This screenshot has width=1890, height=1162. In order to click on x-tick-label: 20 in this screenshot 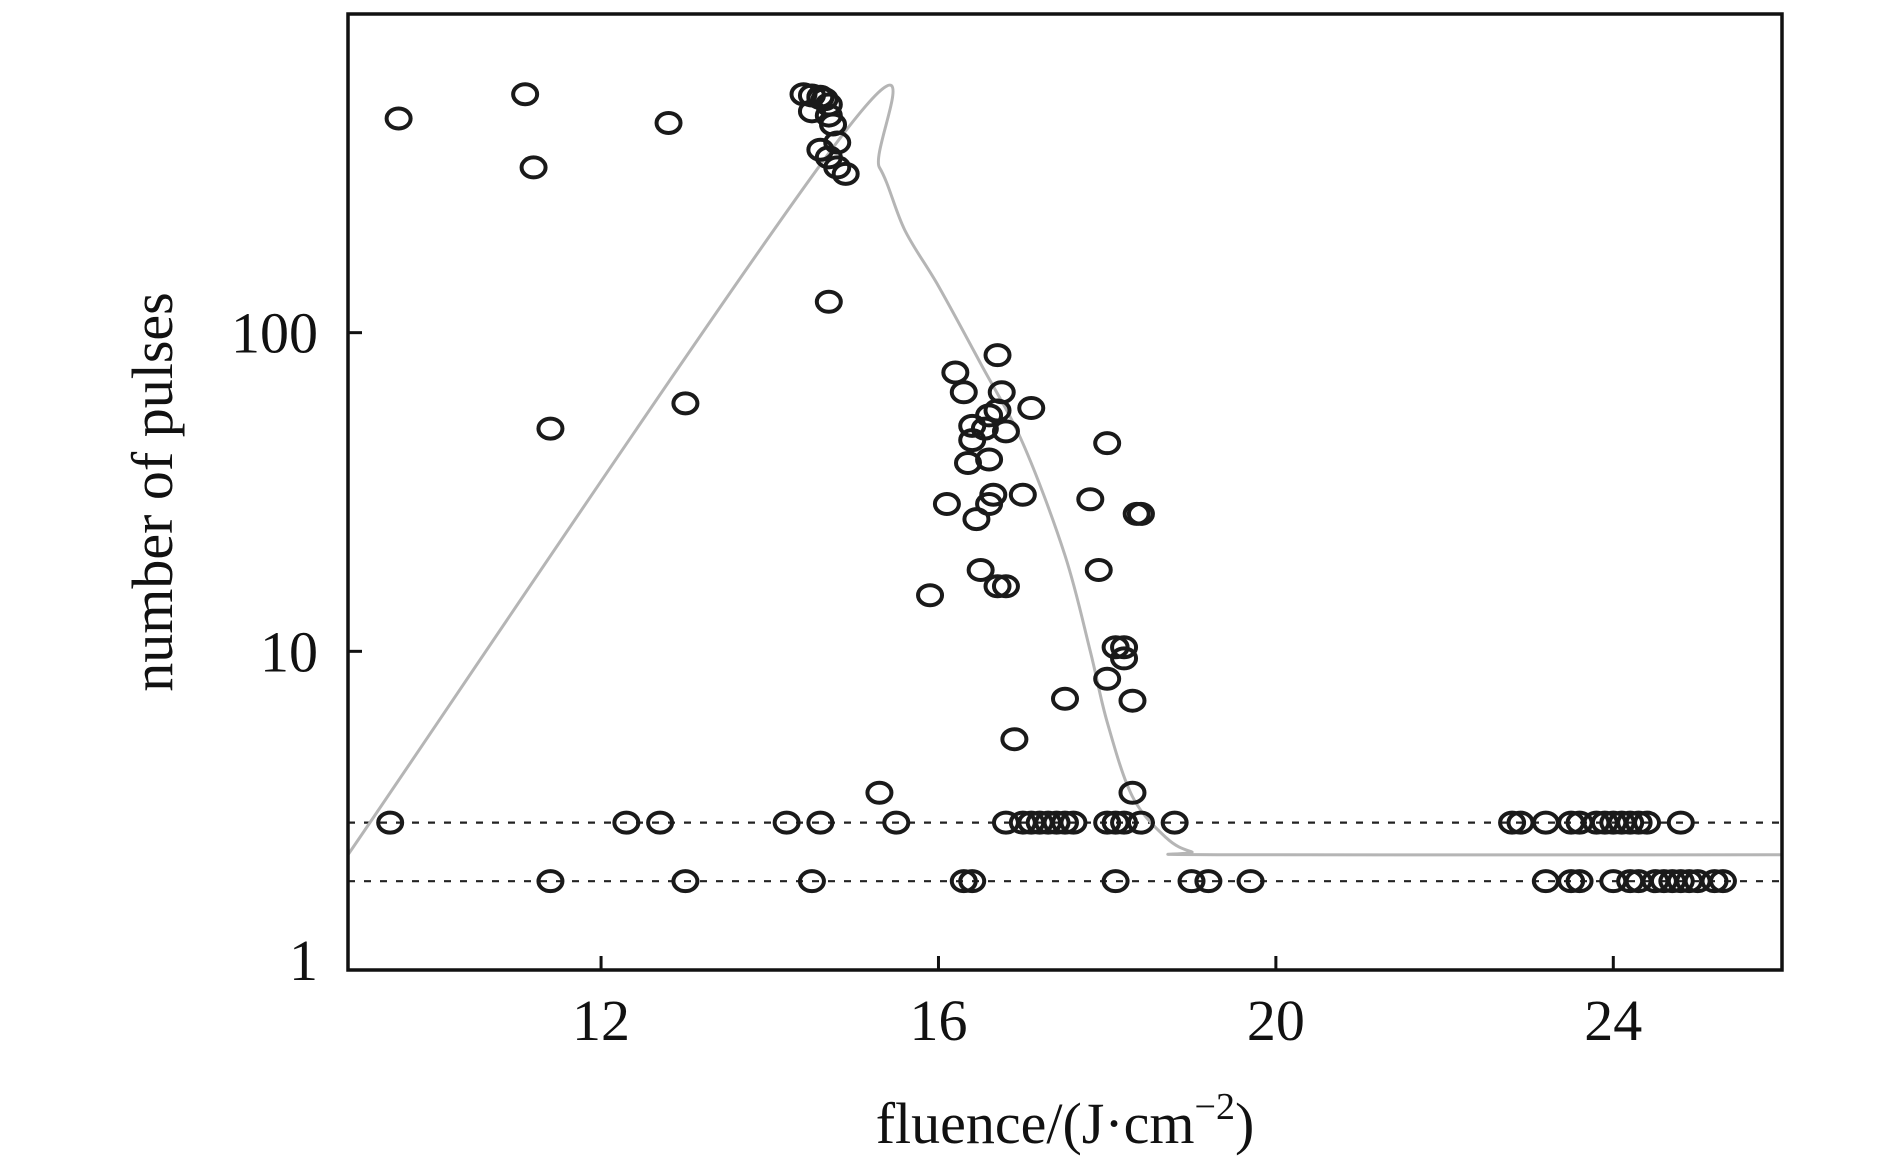, I will do `click(1276, 1020)`.